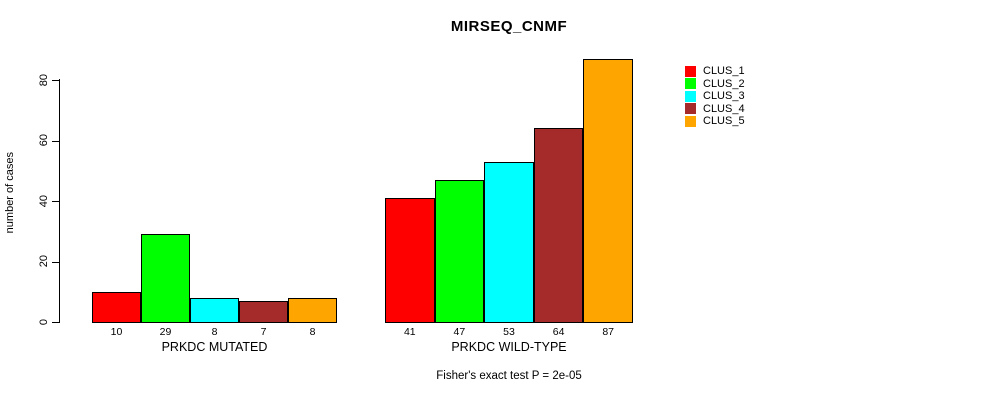 The height and width of the screenshot is (400, 990). I want to click on y-axis-title: number of cases, so click(10, 193).